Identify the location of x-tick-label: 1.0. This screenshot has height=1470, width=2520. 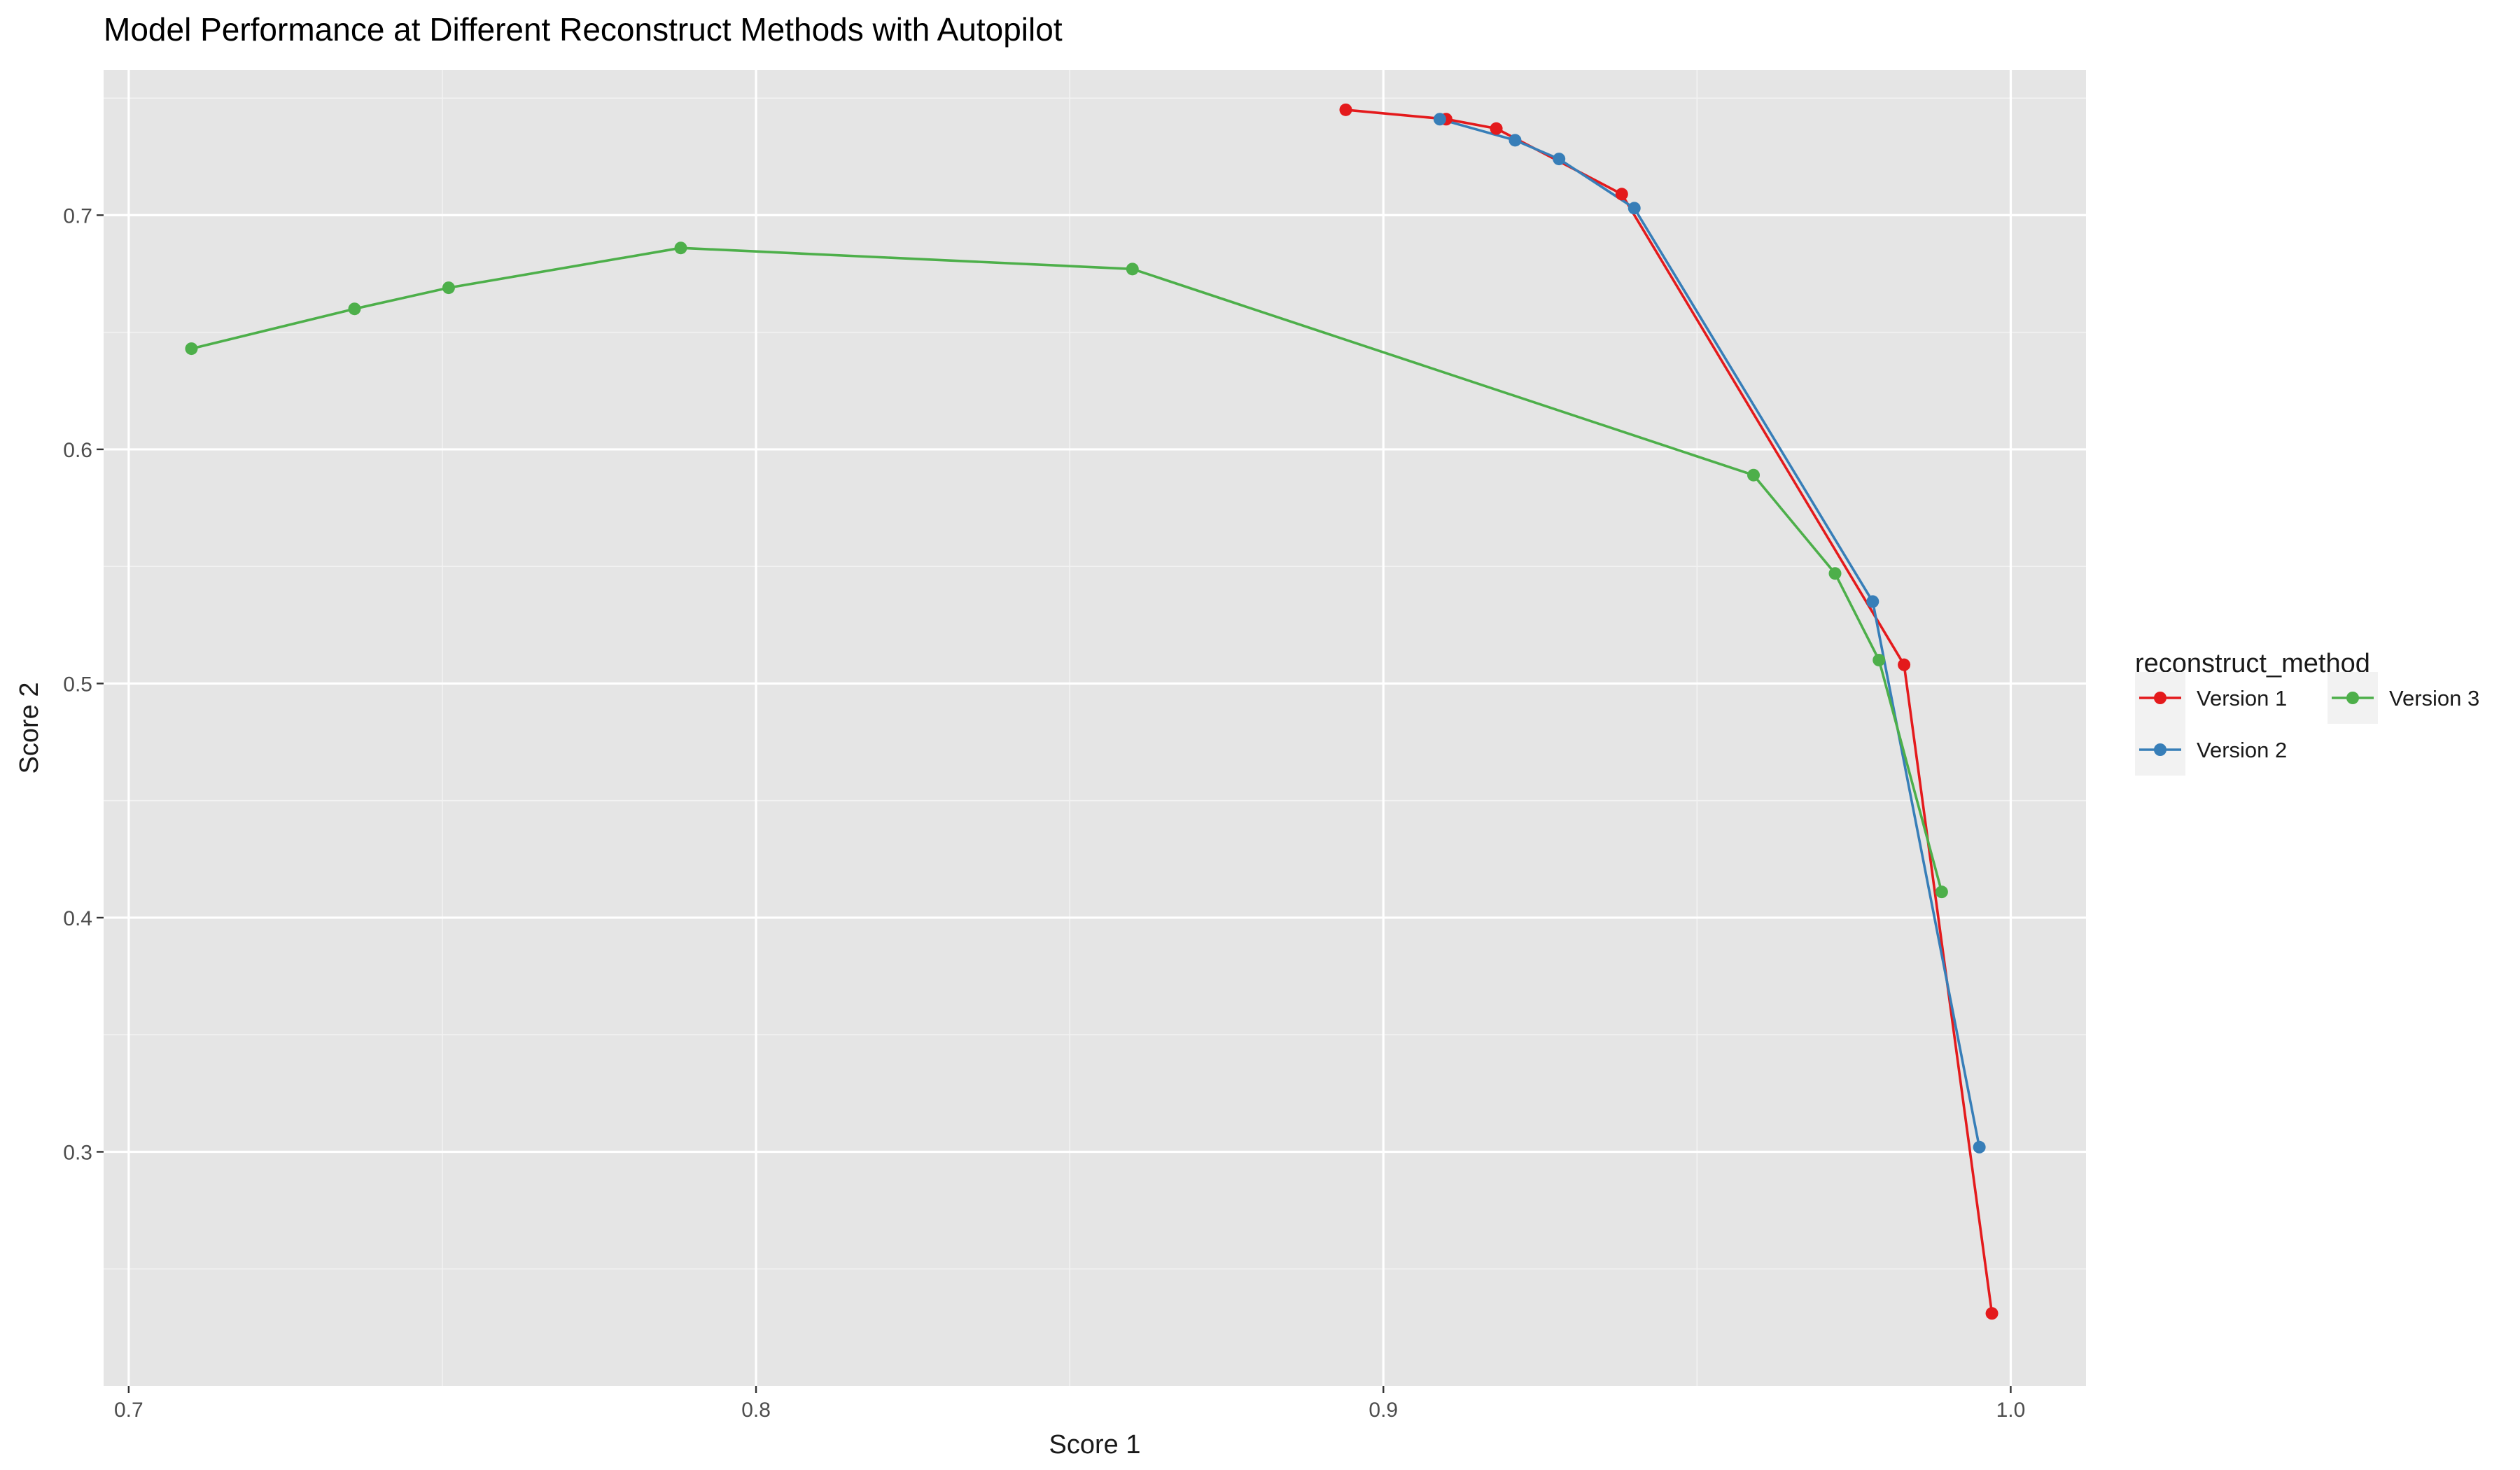
(2011, 1410).